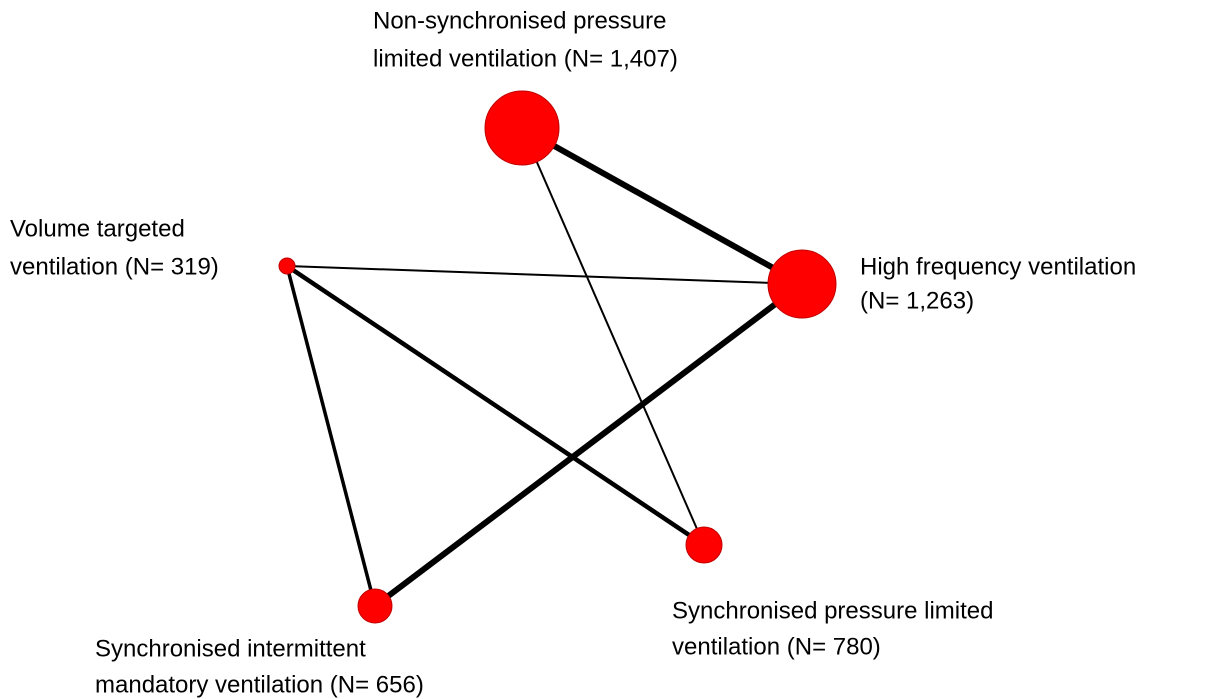  I want to click on node-label: ventilation (N= 780), so click(776, 646).